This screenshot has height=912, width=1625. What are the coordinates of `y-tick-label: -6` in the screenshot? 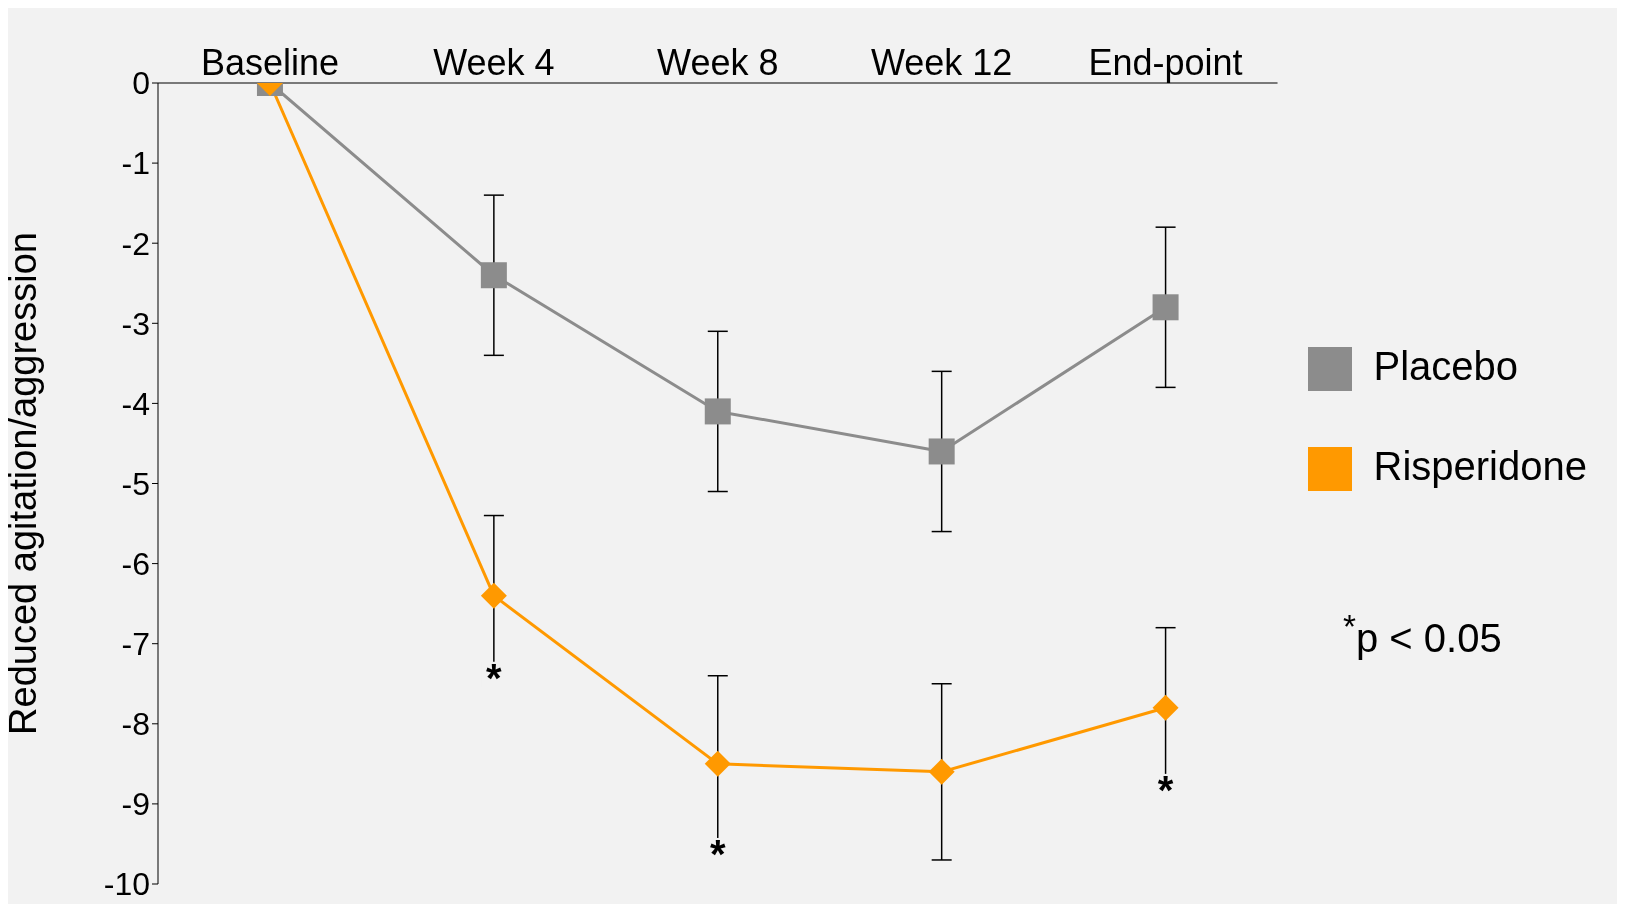 It's located at (135, 563).